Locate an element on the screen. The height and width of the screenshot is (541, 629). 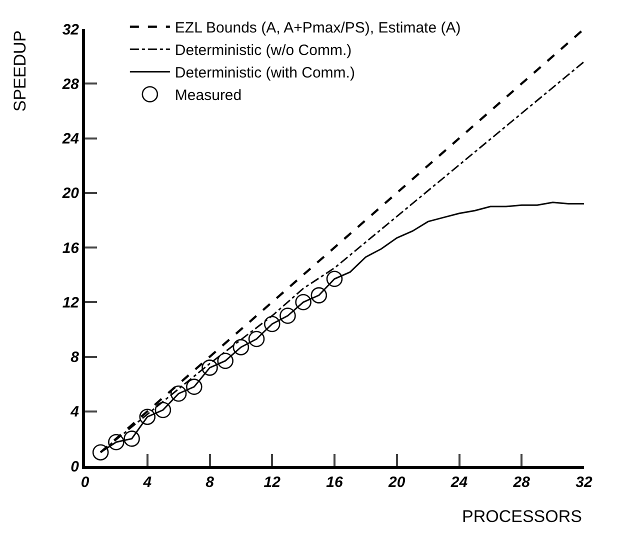
x-tick-label: 4 is located at coordinates (147, 482).